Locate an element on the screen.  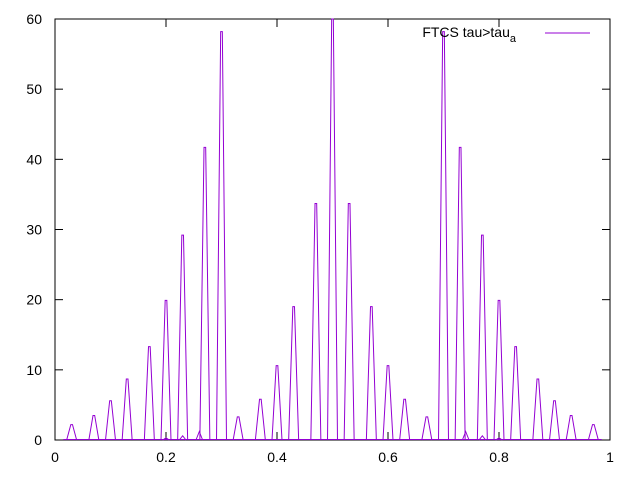
legend: FTCS tau>taua is located at coordinates (506, 34).